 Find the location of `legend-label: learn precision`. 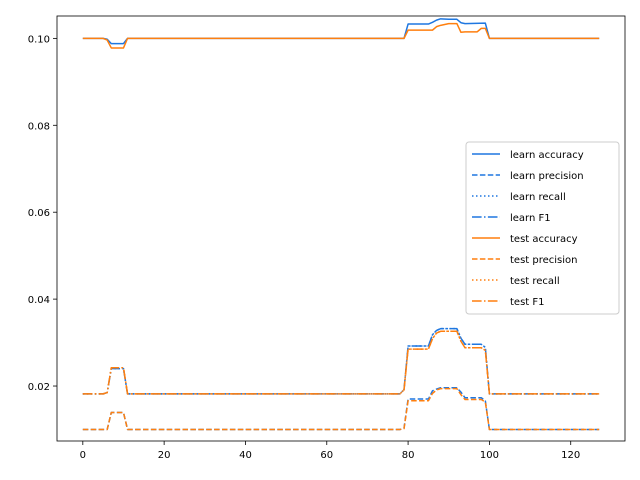

legend-label: learn precision is located at coordinates (547, 176).